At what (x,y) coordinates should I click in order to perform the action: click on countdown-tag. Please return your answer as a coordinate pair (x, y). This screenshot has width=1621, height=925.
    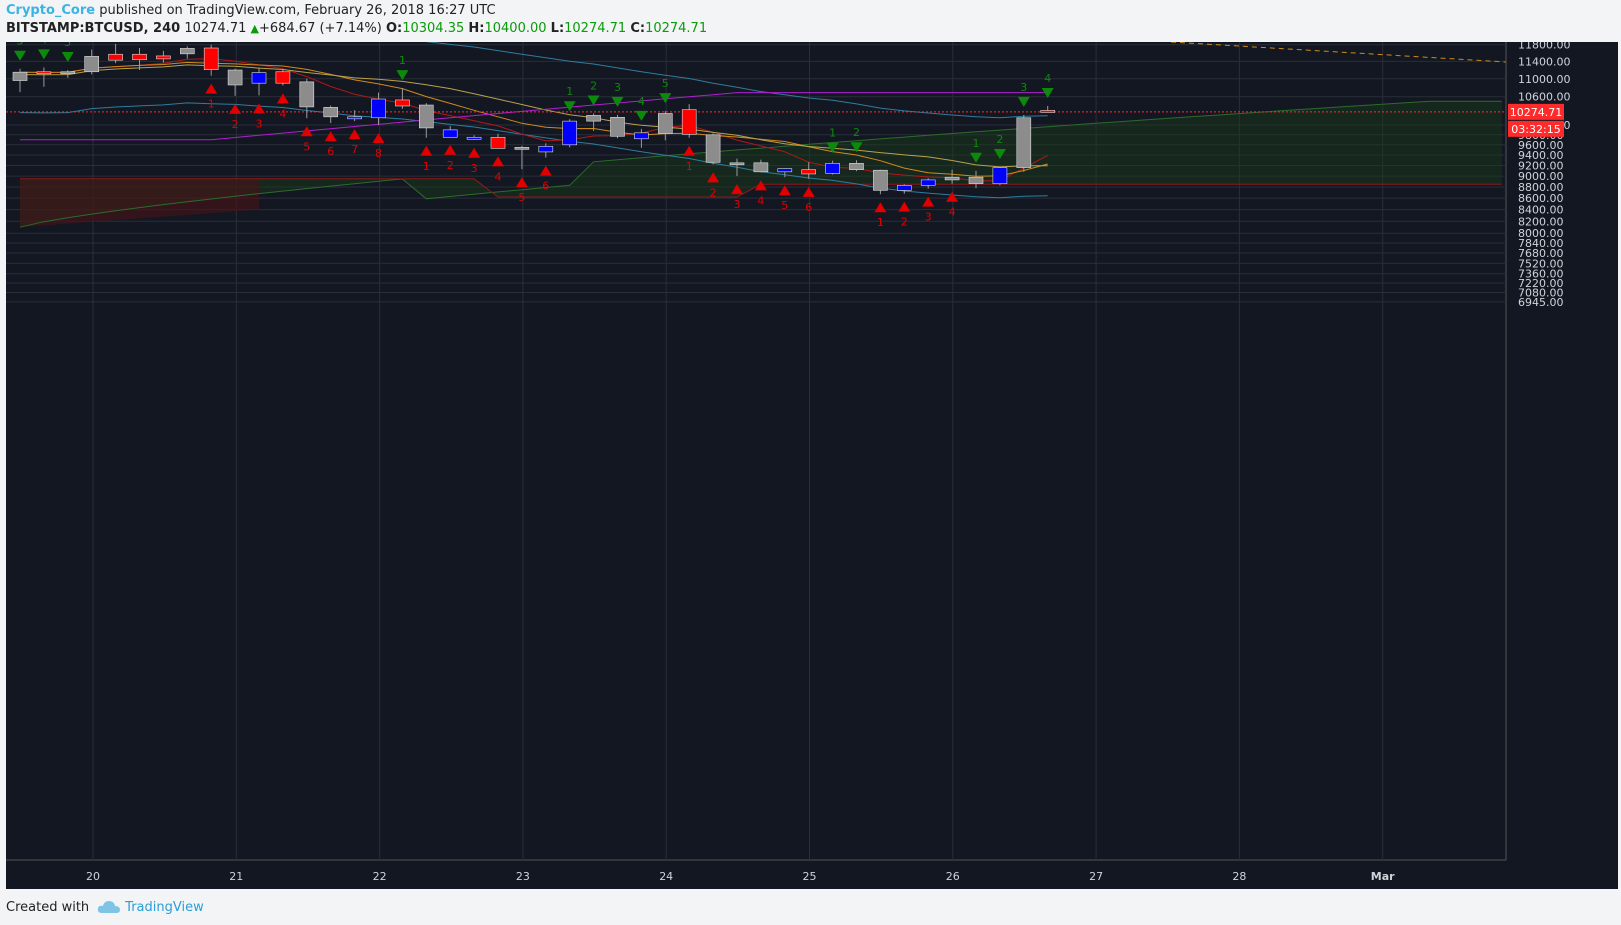
    Looking at the image, I should click on (1536, 128).